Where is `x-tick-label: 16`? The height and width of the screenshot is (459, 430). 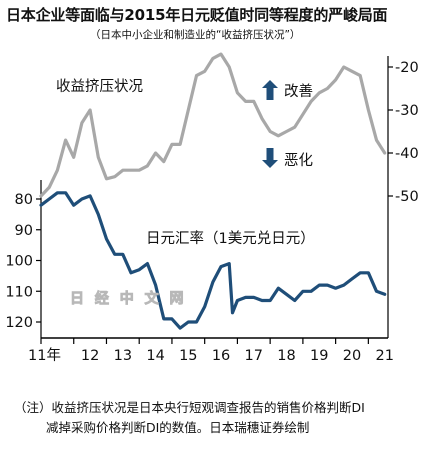
x-tick-label: 16 is located at coordinates (221, 356).